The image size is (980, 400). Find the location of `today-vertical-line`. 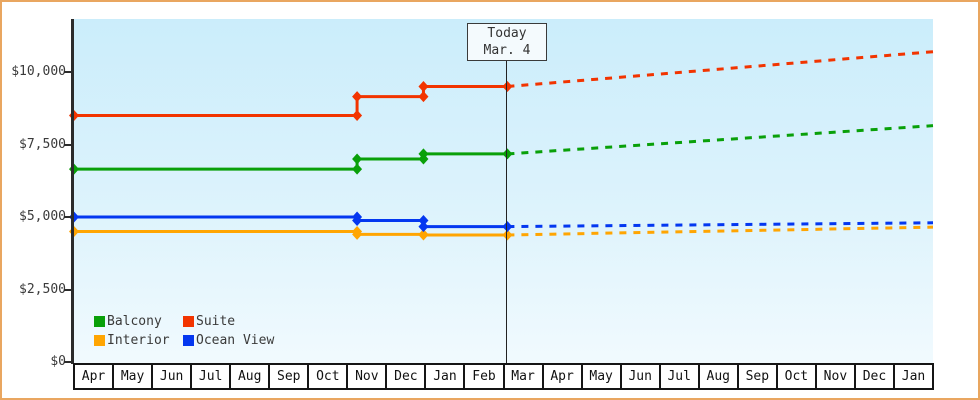

today-vertical-line is located at coordinates (506, 212).